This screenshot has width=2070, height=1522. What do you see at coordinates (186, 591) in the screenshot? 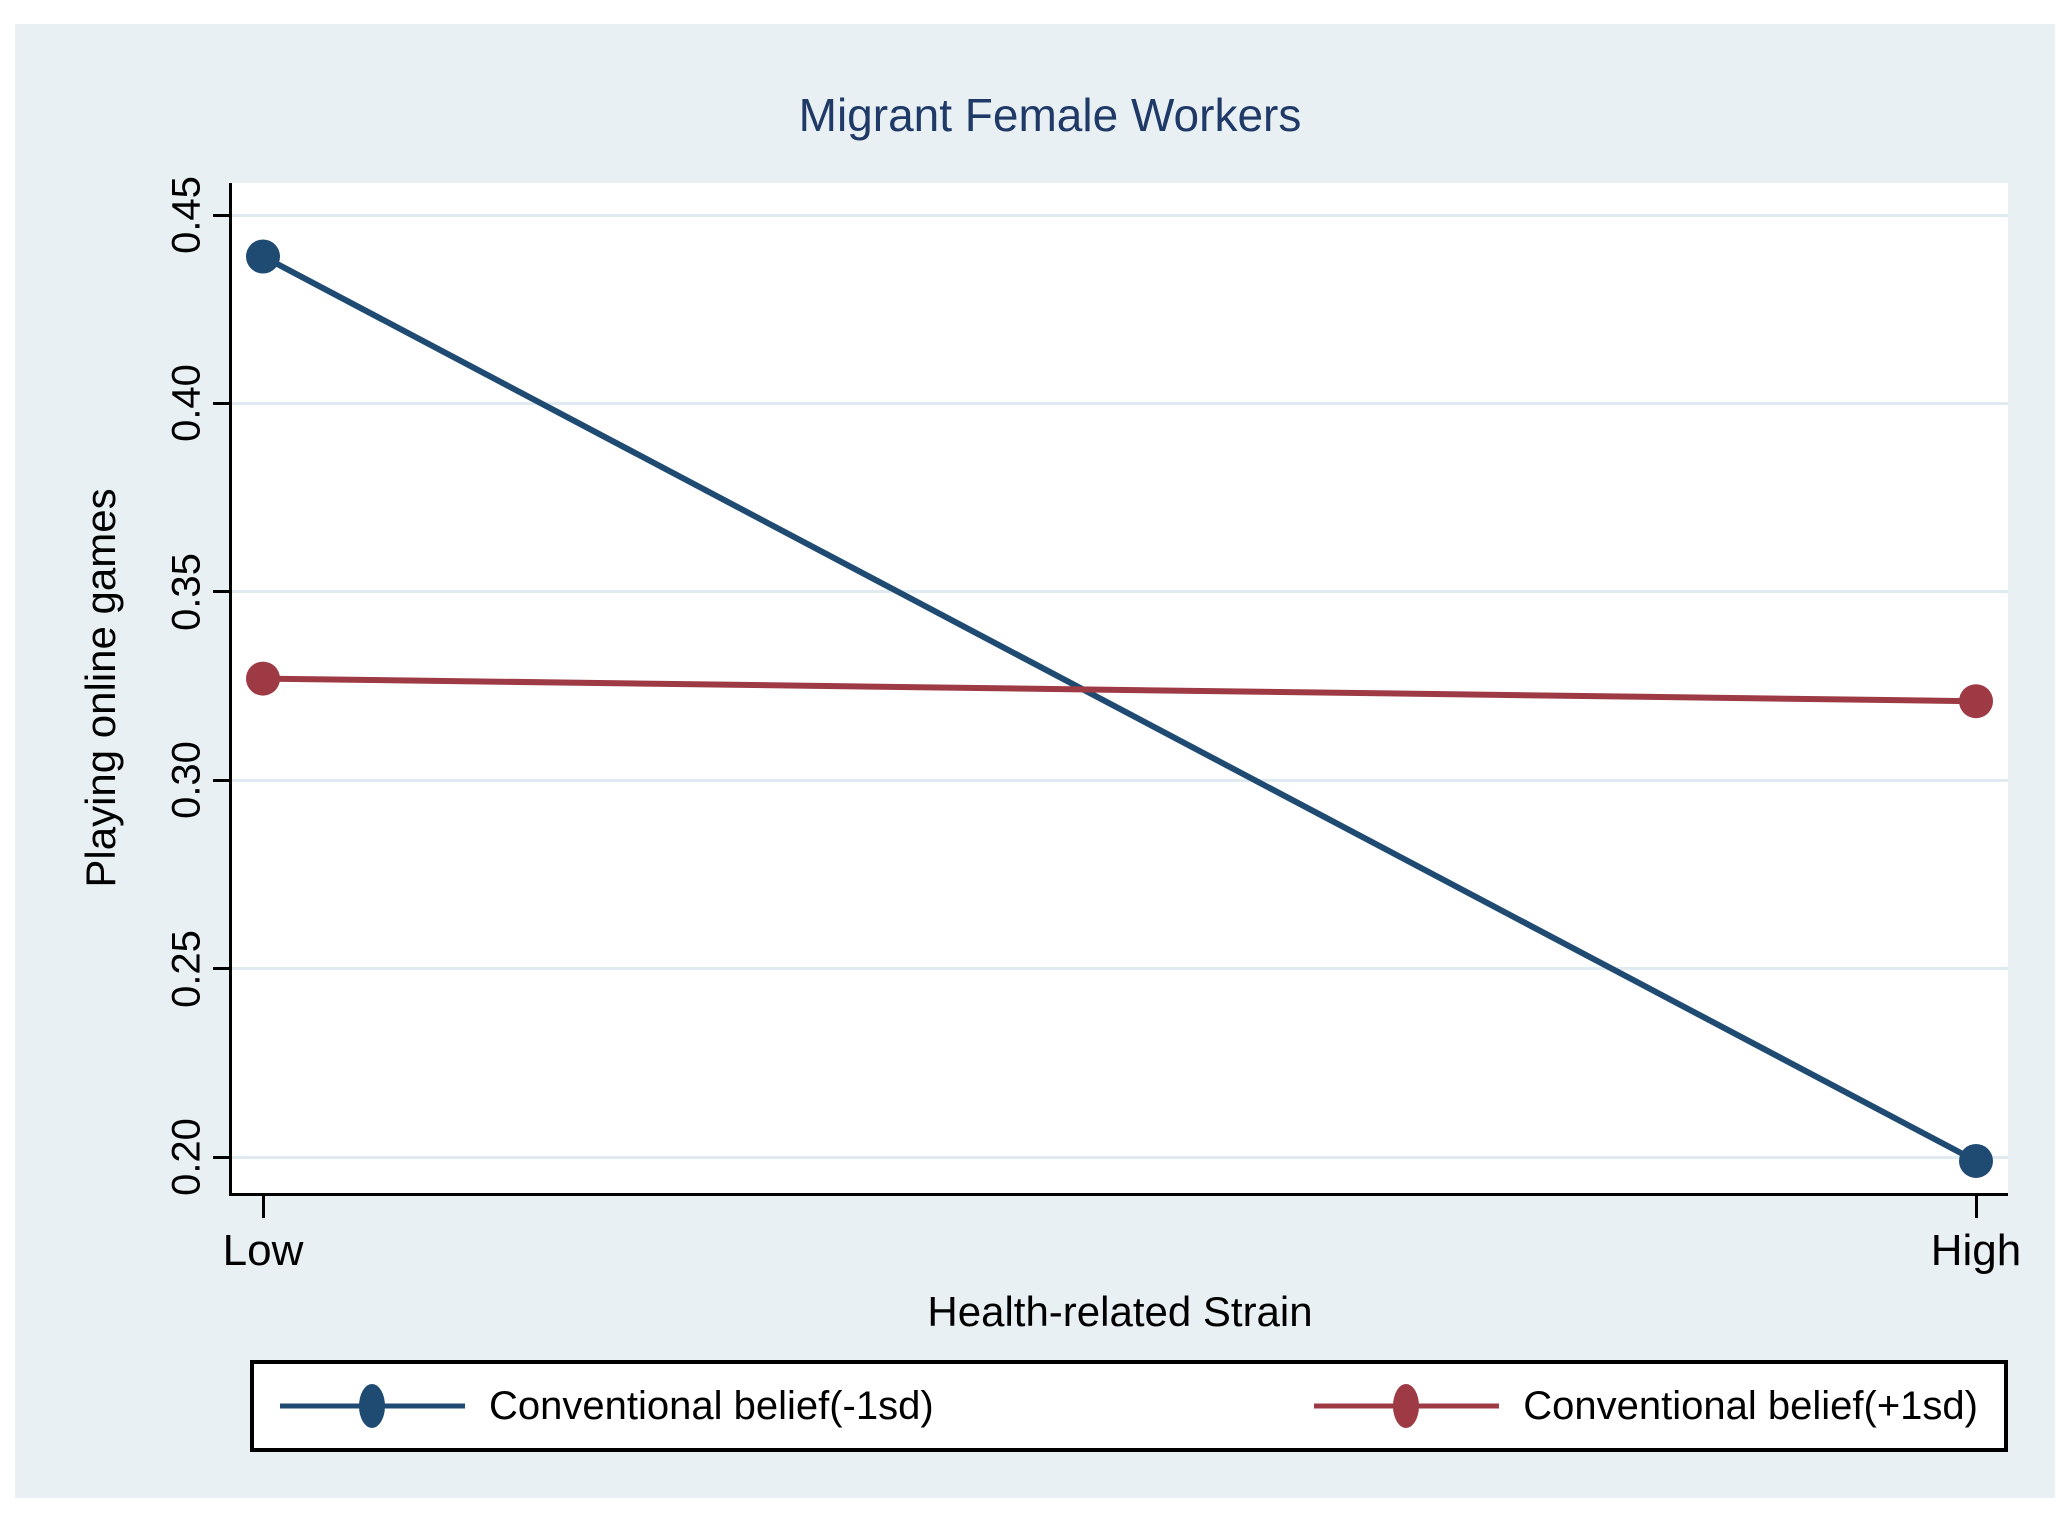
I see `y-tick-label: 0.35` at bounding box center [186, 591].